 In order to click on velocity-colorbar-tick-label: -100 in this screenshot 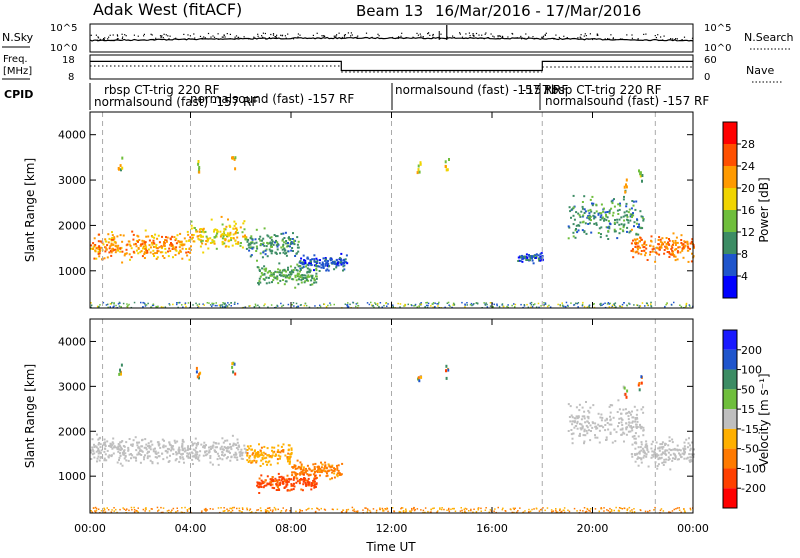, I will do `click(753, 468)`.